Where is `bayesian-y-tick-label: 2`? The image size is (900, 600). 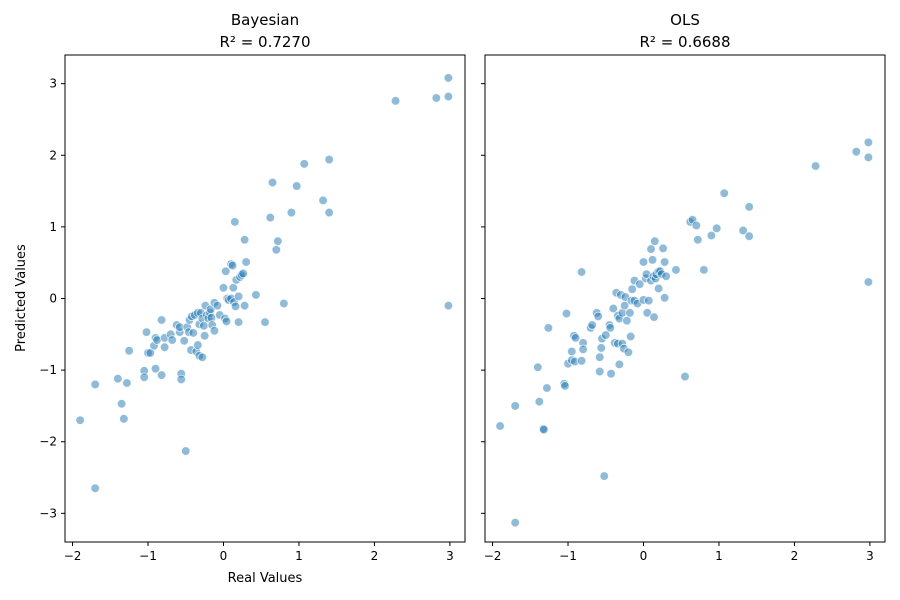
bayesian-y-tick-label: 2 is located at coordinates (53, 155).